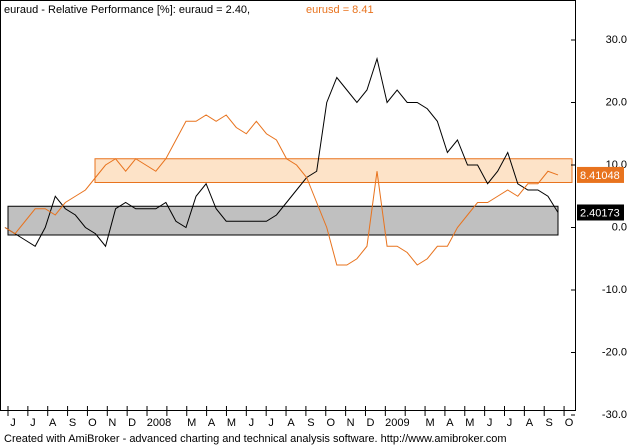  What do you see at coordinates (616, 40) in the screenshot?
I see `y-tick-label: 30.0` at bounding box center [616, 40].